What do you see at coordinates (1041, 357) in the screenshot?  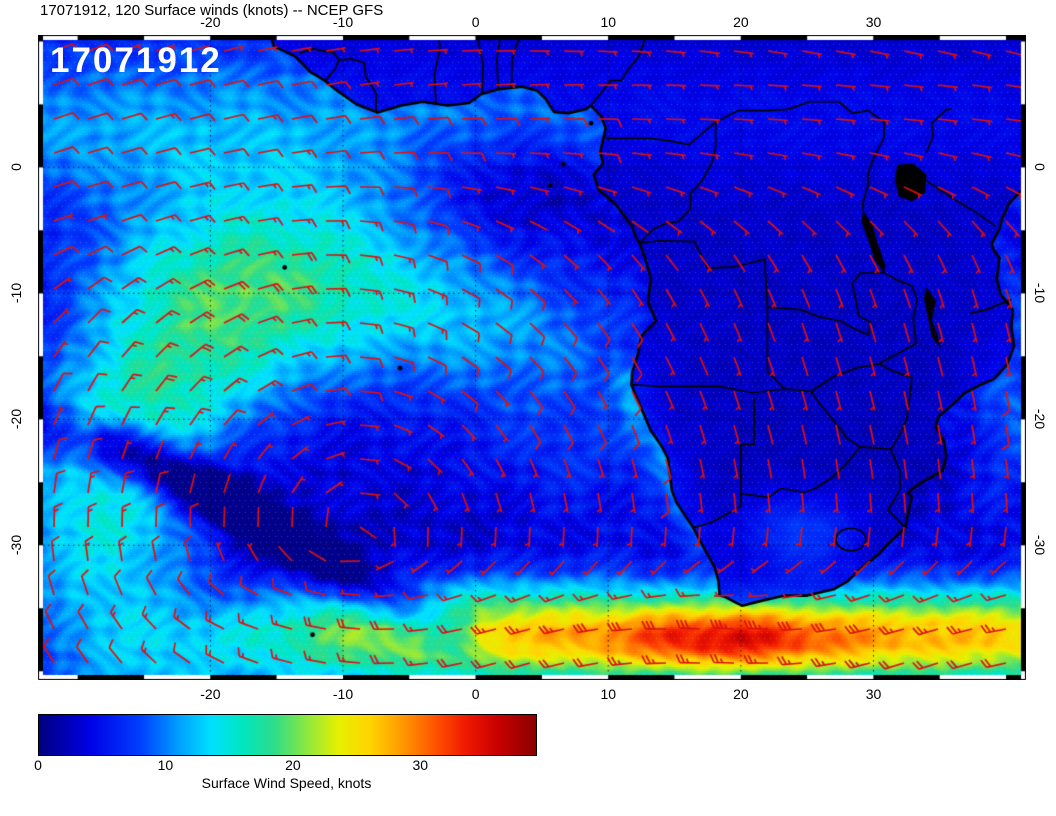 I see `y-axis-right-ticks: 0 -10 -20 -30` at bounding box center [1041, 357].